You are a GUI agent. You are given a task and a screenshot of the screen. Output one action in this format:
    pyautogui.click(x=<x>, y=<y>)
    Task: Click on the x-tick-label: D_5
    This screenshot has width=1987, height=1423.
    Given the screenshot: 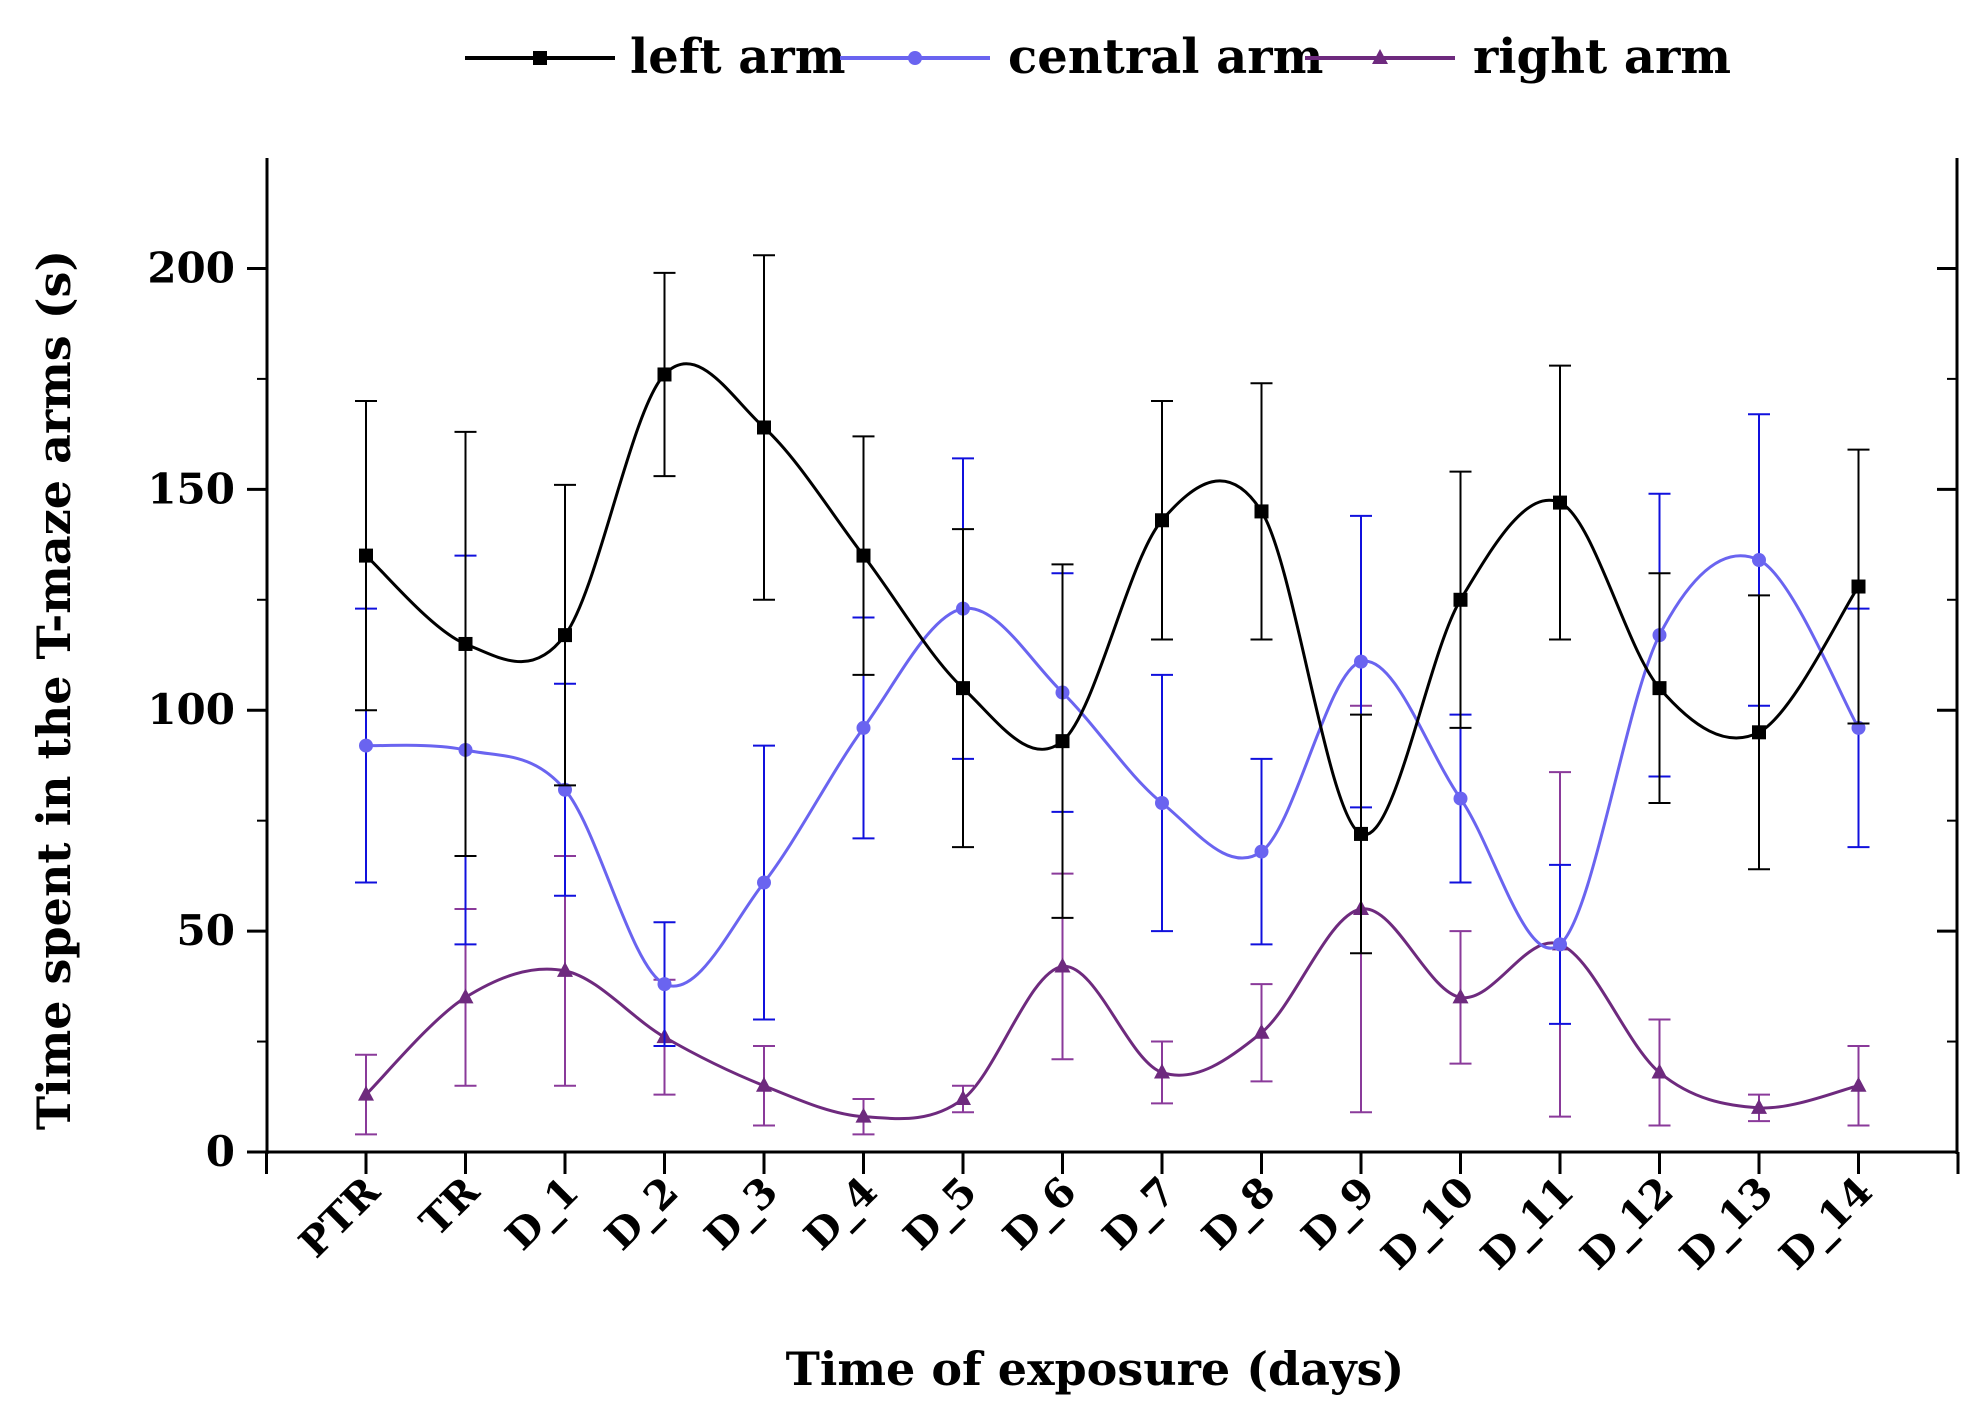 What is the action you would take?
    pyautogui.click(x=940, y=1214)
    